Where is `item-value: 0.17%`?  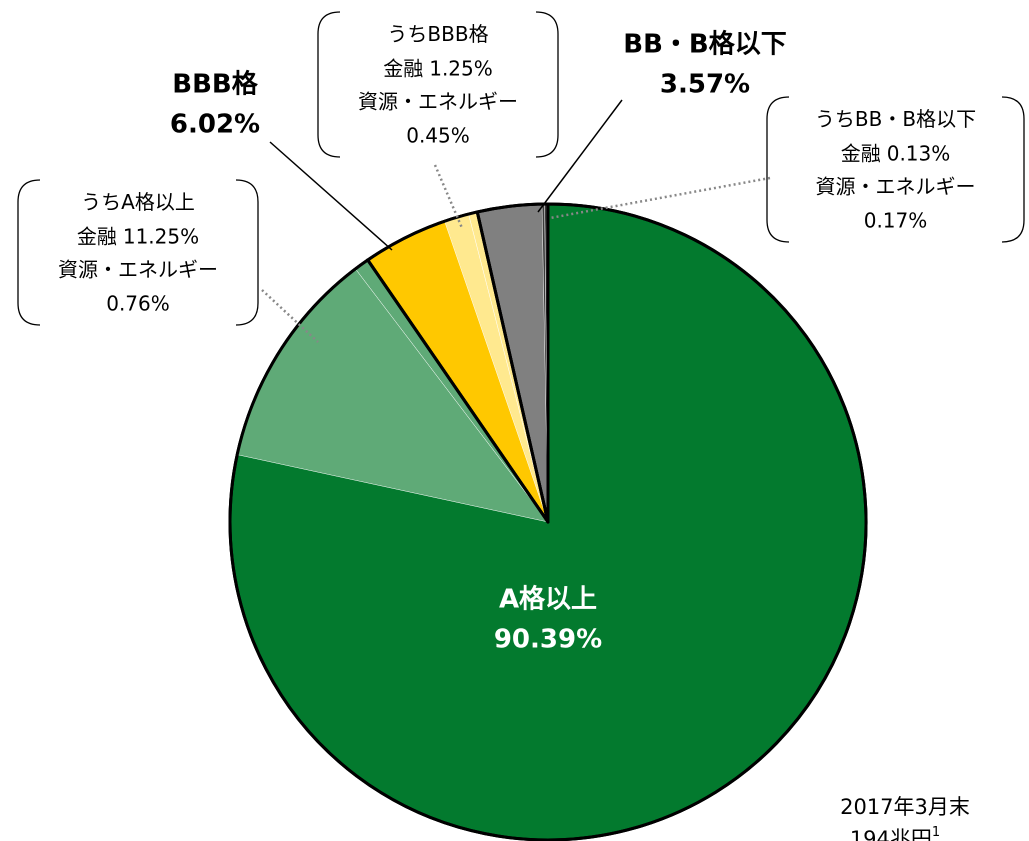 item-value: 0.17% is located at coordinates (896, 220).